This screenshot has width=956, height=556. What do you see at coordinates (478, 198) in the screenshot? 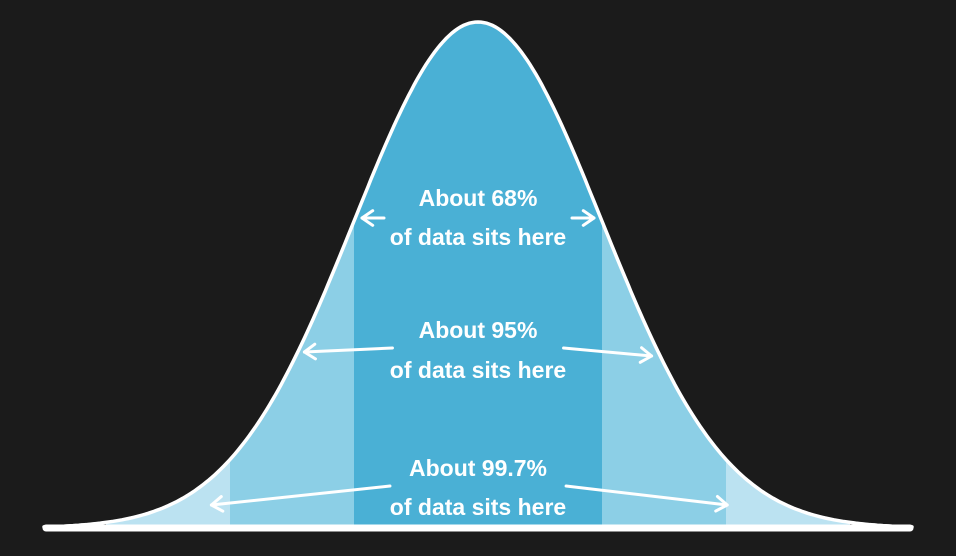
I see `annotation-68-line1: About 68%` at bounding box center [478, 198].